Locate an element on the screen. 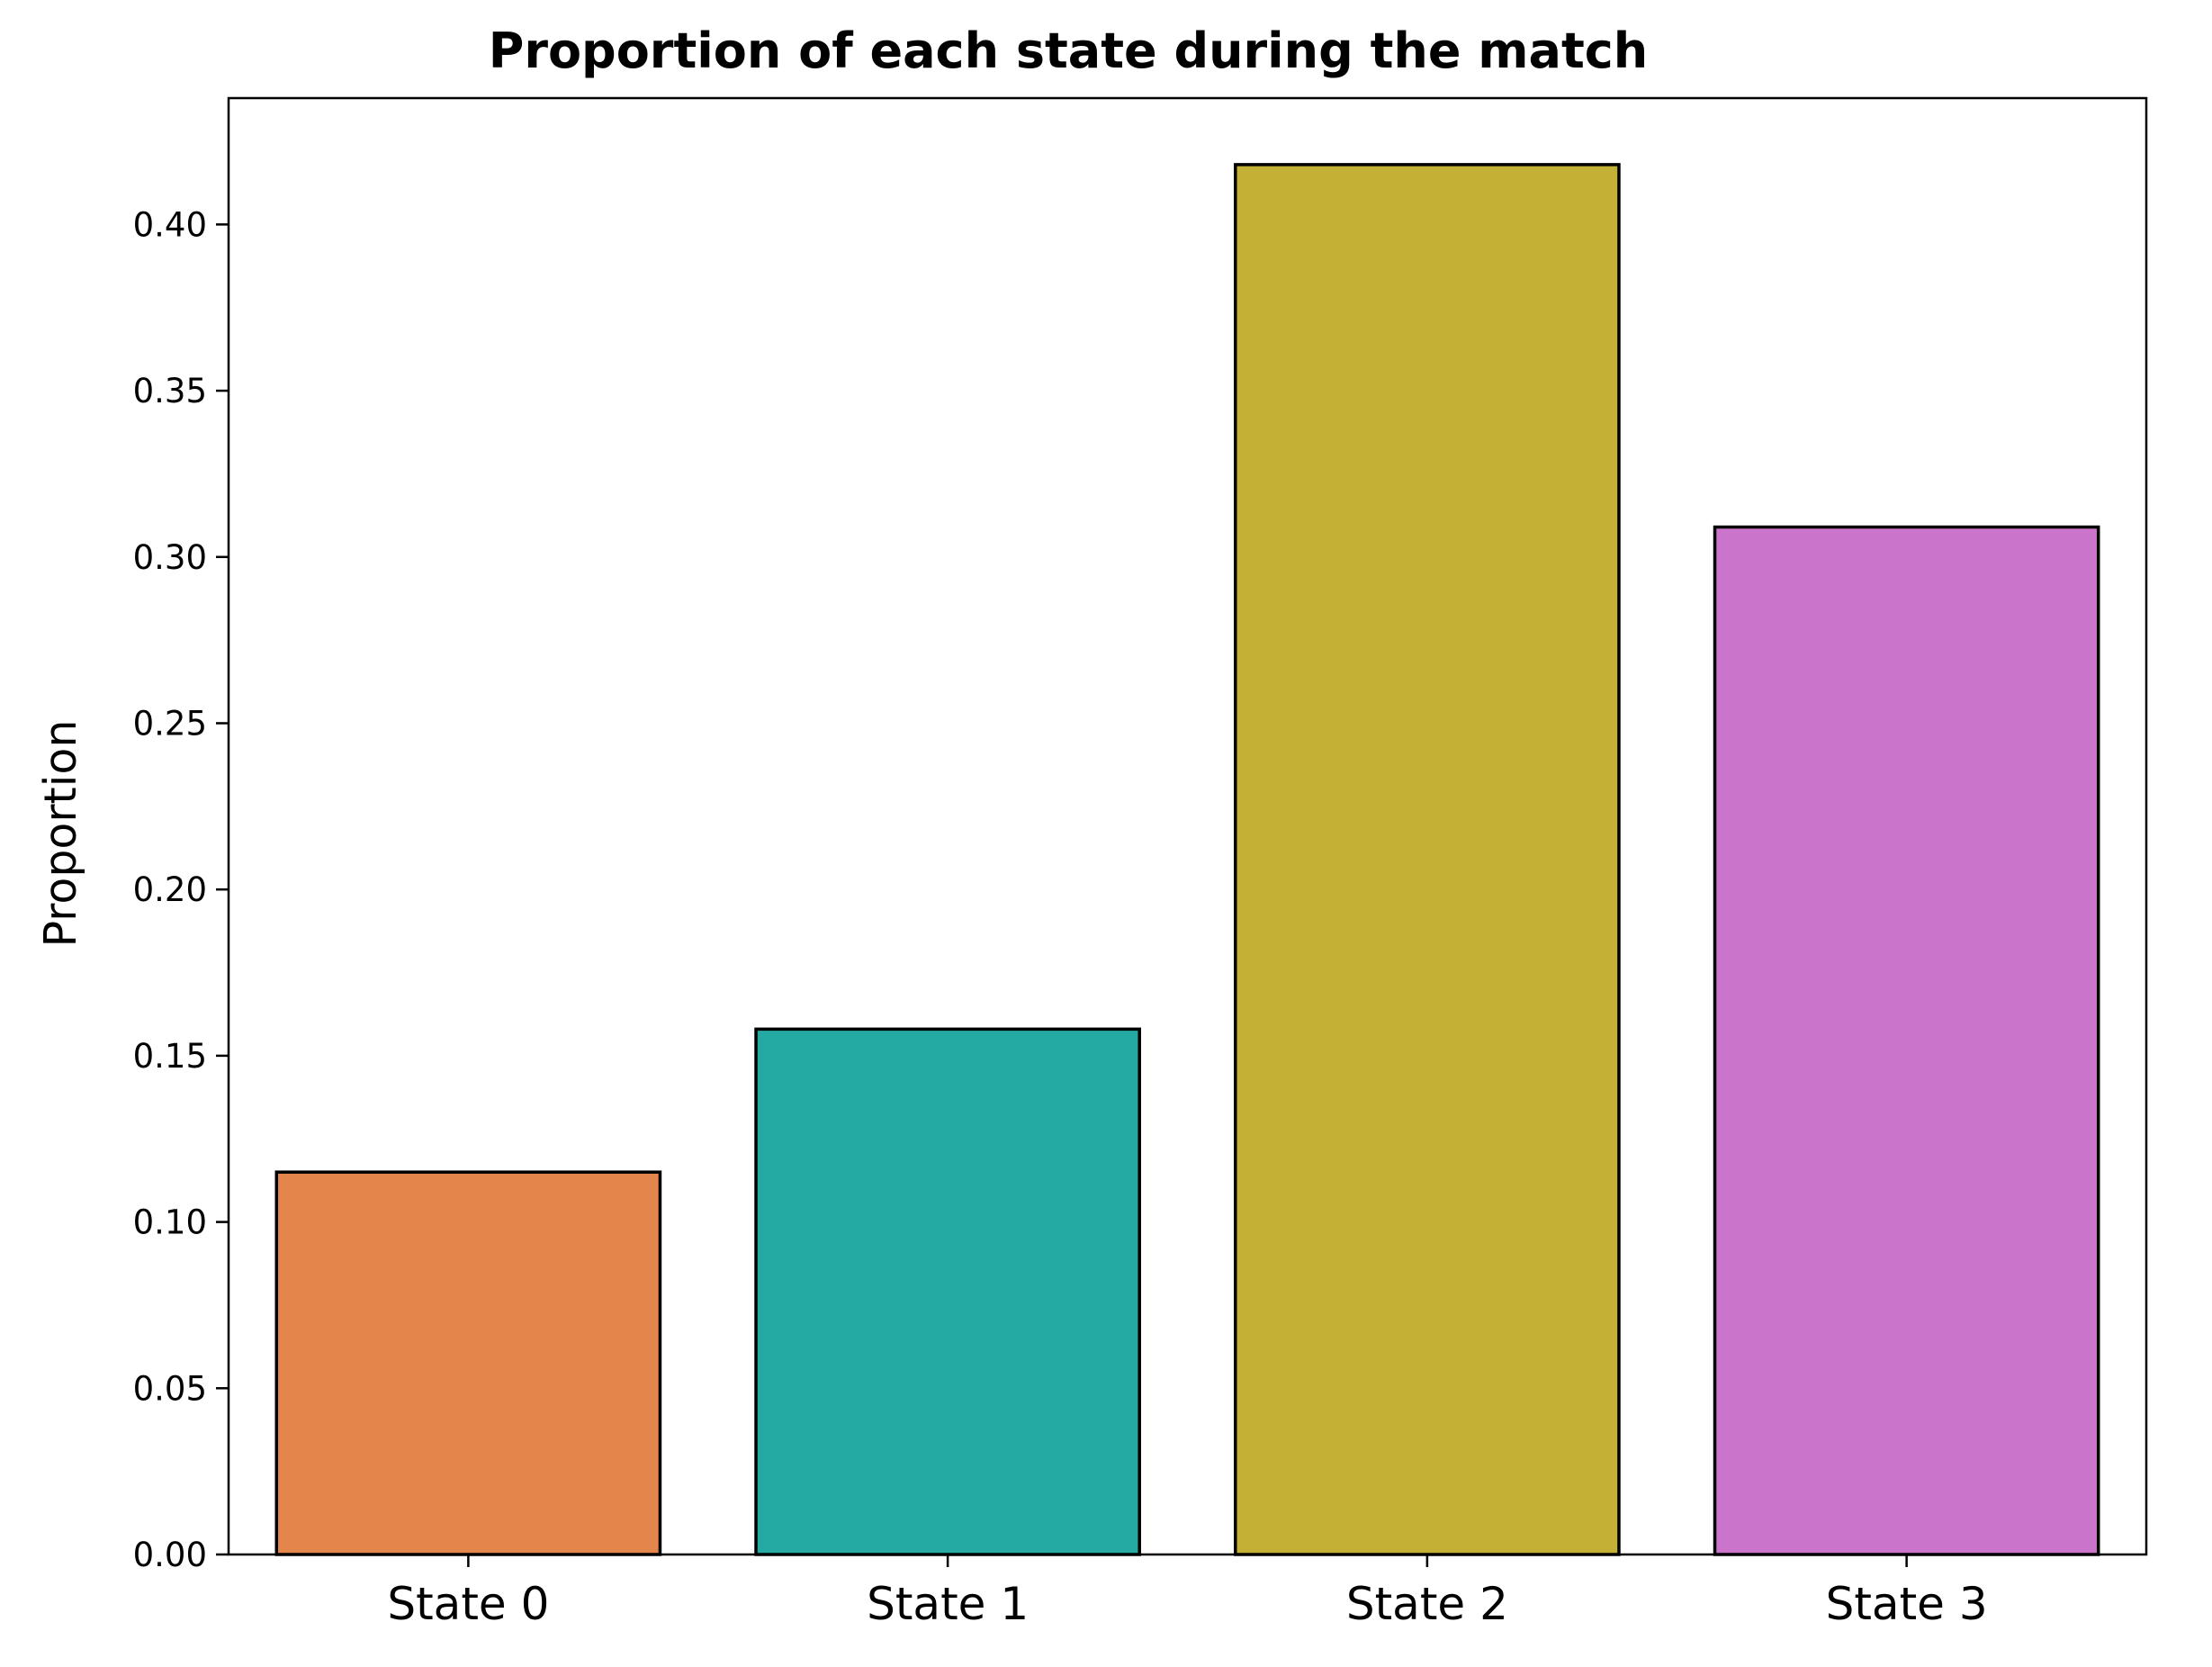 This screenshot has height=1667, width=2212. x-tick-label: State 3 is located at coordinates (1907, 1604).